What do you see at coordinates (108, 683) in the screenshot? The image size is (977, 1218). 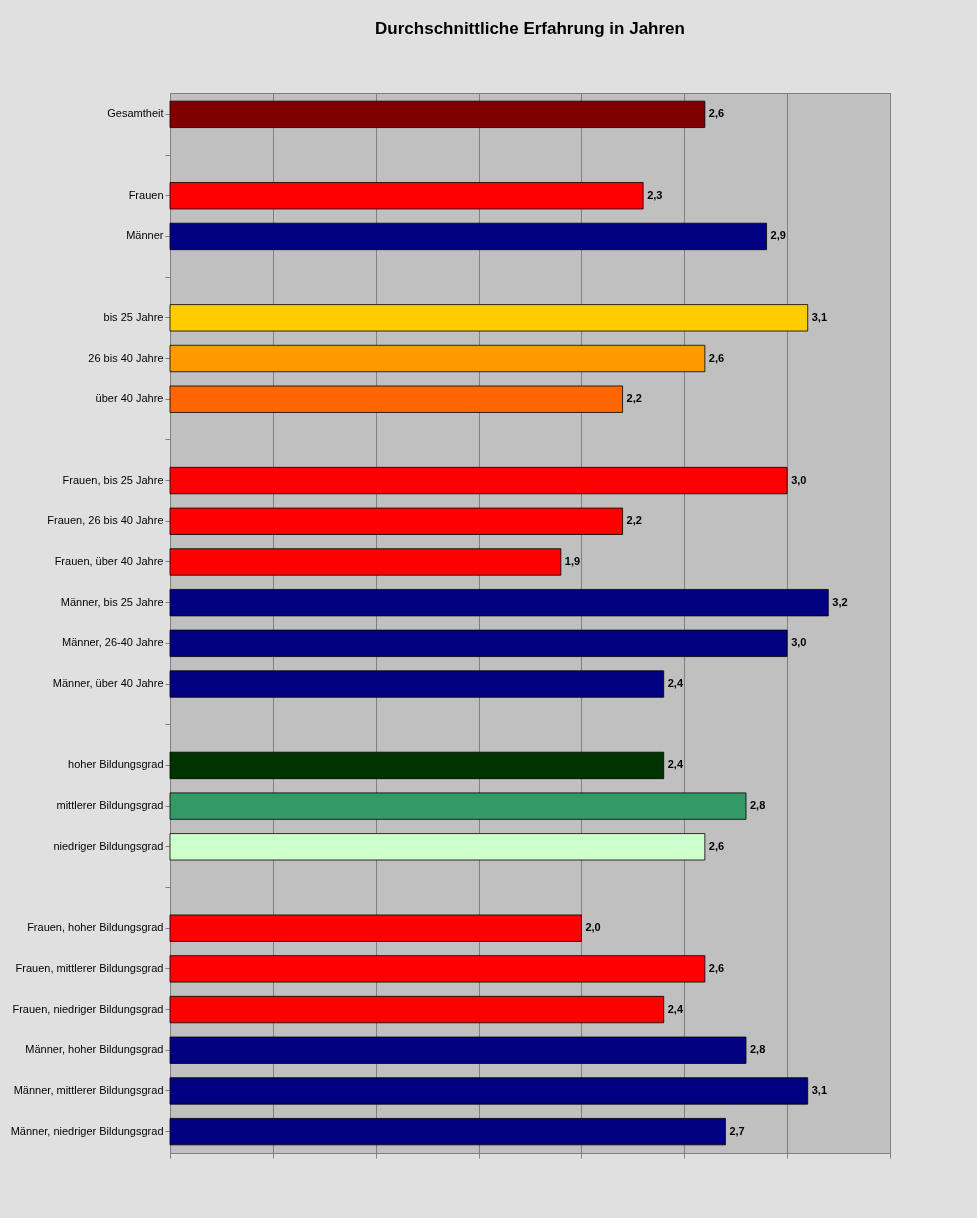 I see `y-tick-label: Männer, über 40 Jahre` at bounding box center [108, 683].